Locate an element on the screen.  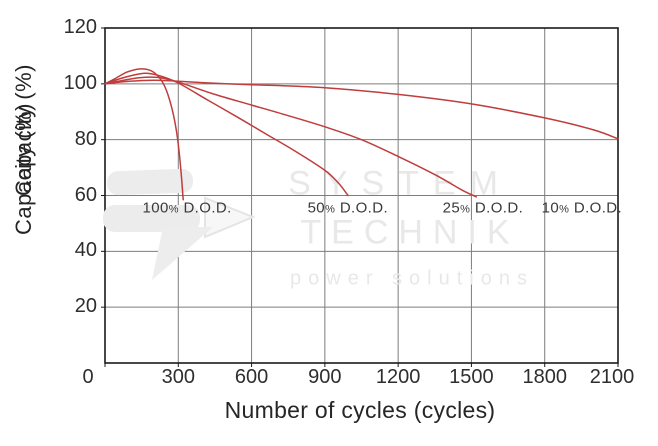
watermark-text-technik: TECHNIK is located at coordinates (410, 232).